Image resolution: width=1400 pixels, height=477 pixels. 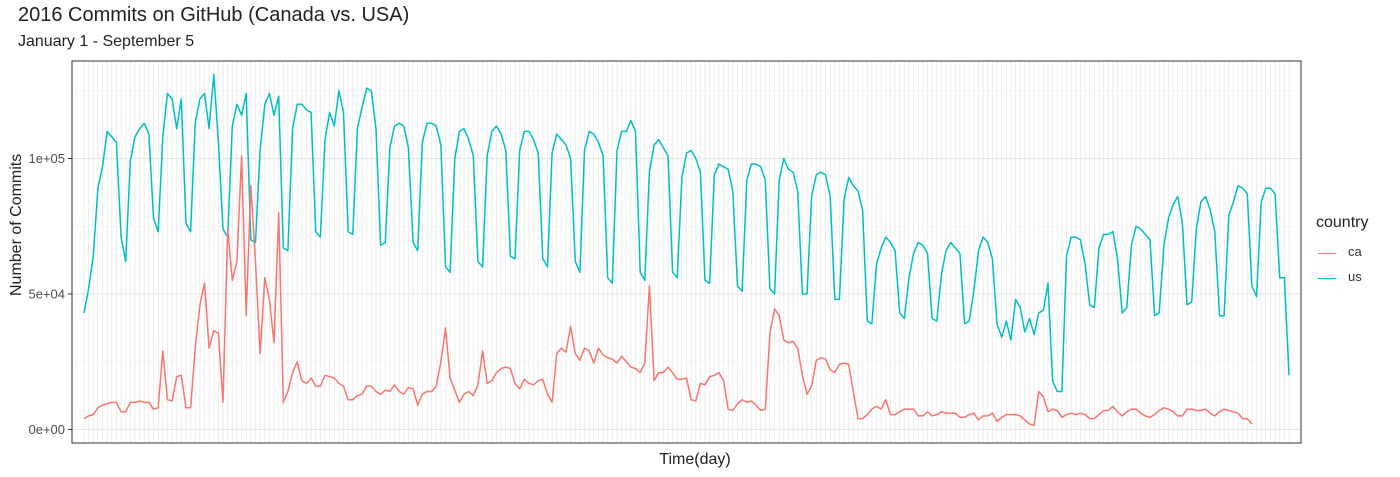 I want to click on y-axis-label: Number of Commits, so click(x=16, y=224).